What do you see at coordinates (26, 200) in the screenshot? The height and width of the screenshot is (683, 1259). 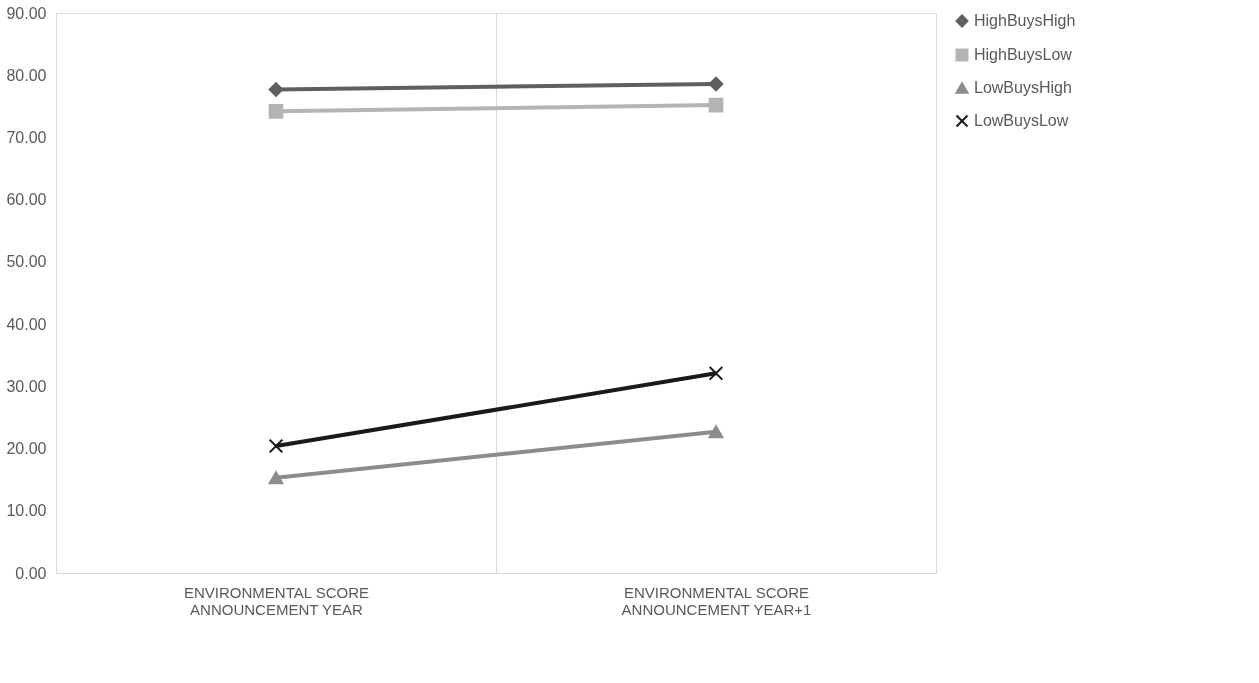 I see `y-tick-label: 60.00` at bounding box center [26, 200].